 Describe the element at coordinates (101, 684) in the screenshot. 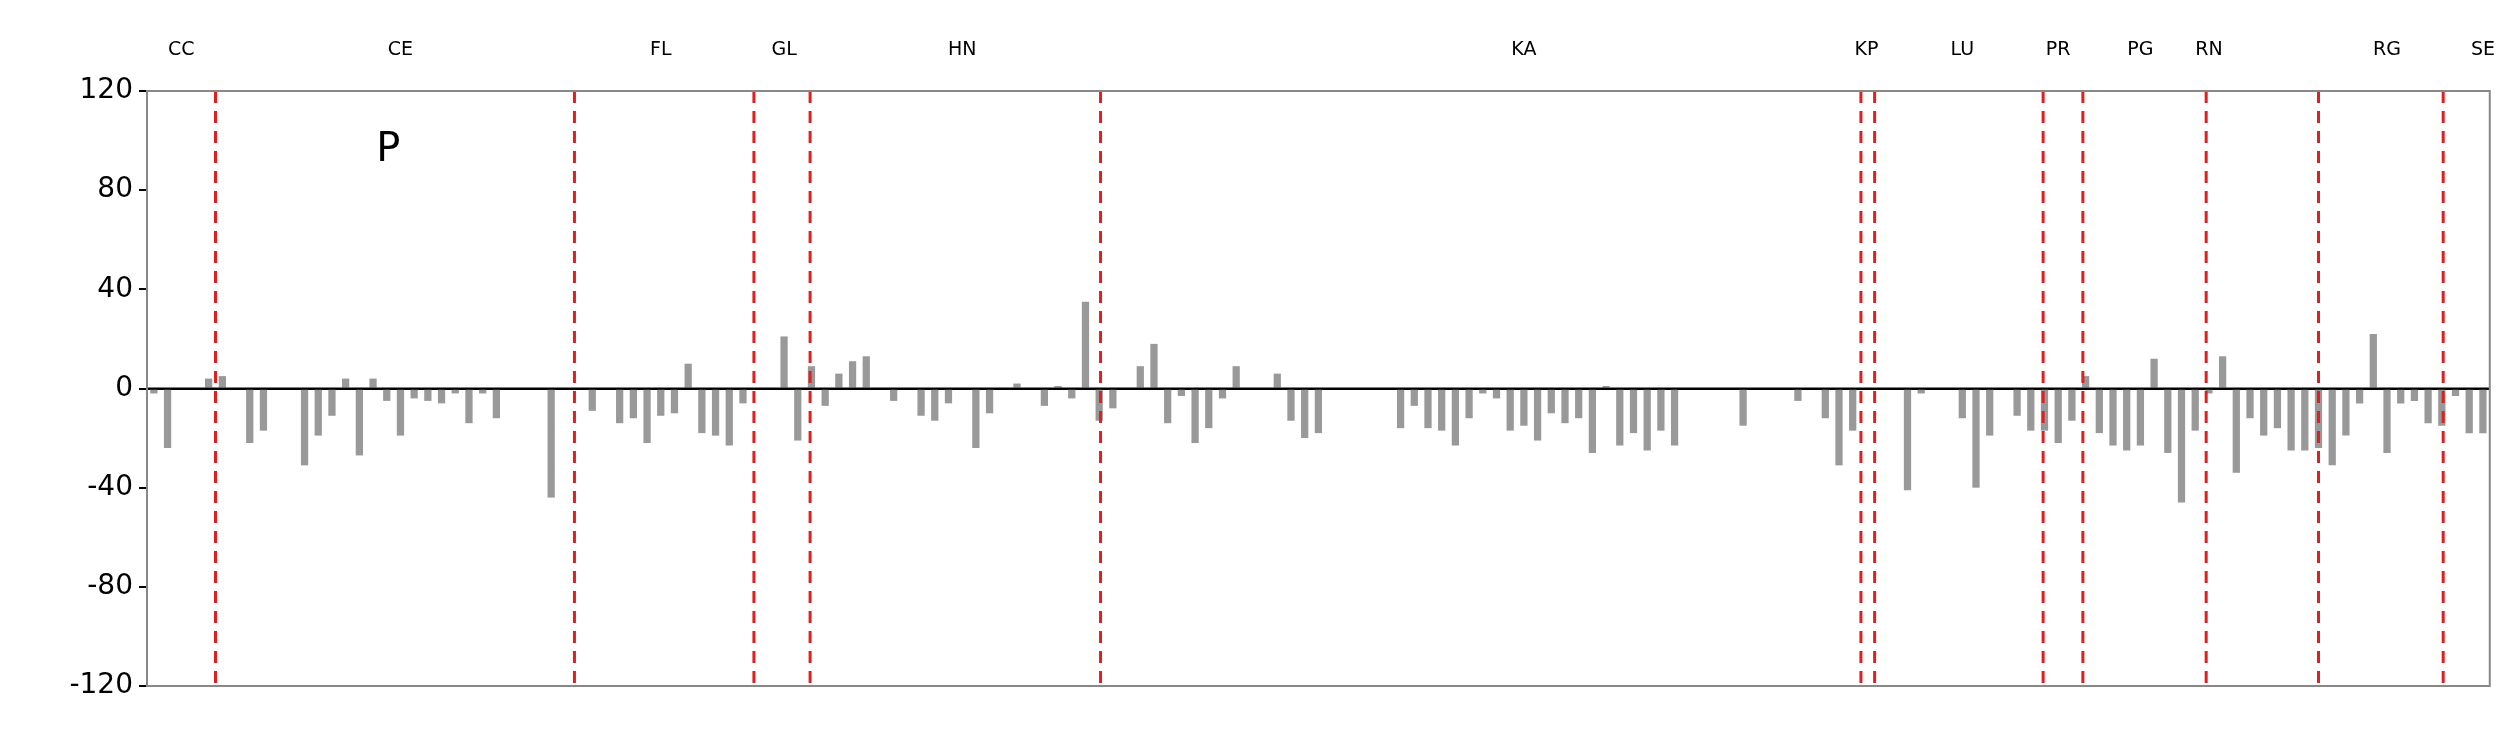

I see `y-tick-label: -120` at that location.